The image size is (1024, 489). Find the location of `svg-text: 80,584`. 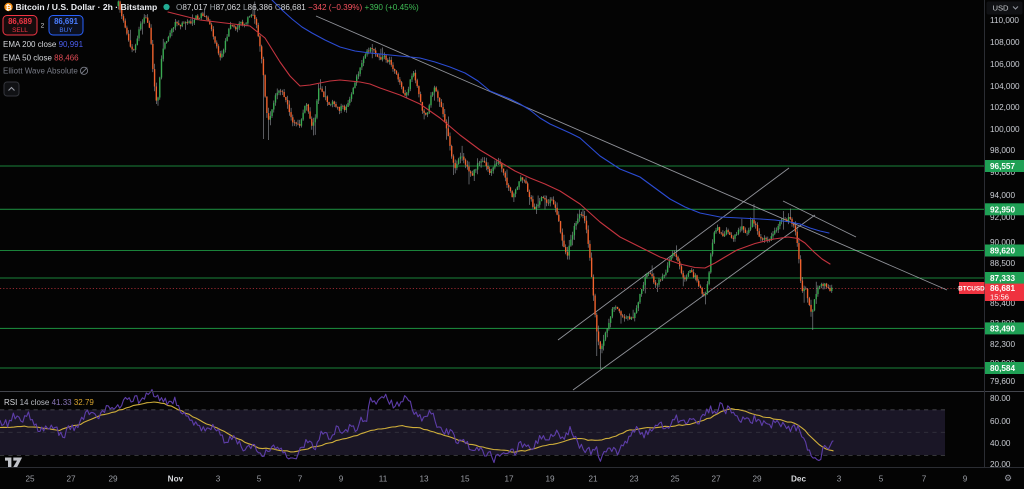

svg-text: 80,584 is located at coordinates (1002, 368).